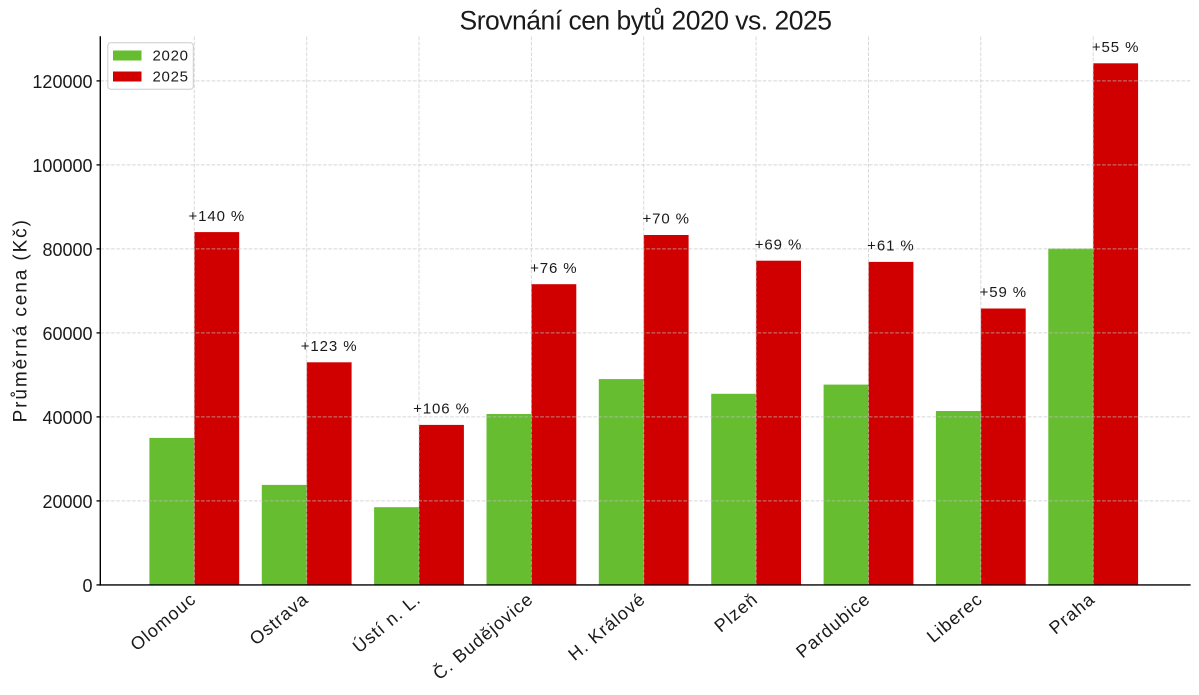 Image resolution: width=1199 pixels, height=695 pixels. I want to click on svg-text: +61 %, so click(890, 246).